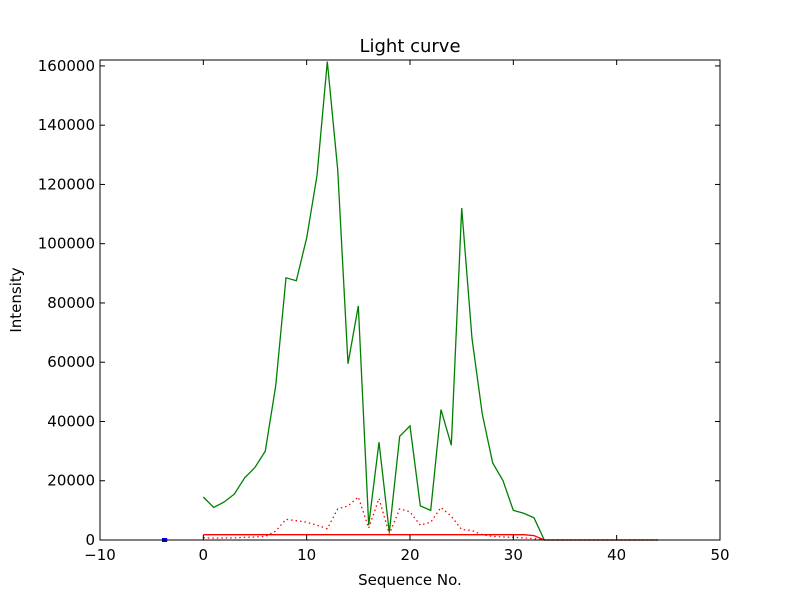  I want to click on y-tick-label: 0, so click(90, 540).